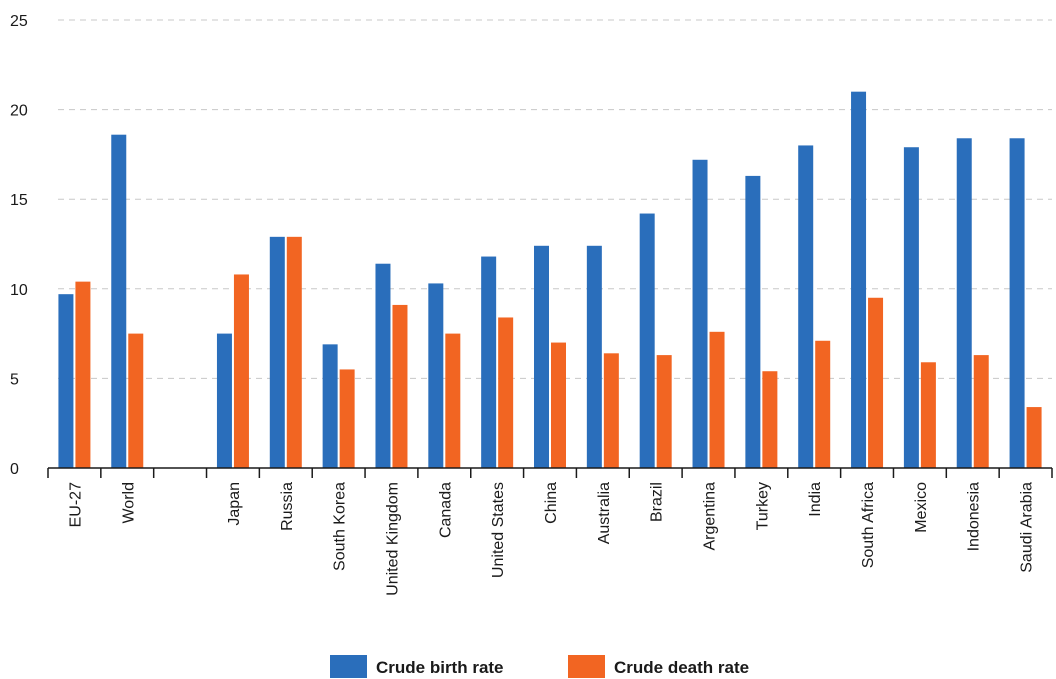 This screenshot has height=679, width=1056. I want to click on x-category-label: Japan, so click(234, 504).